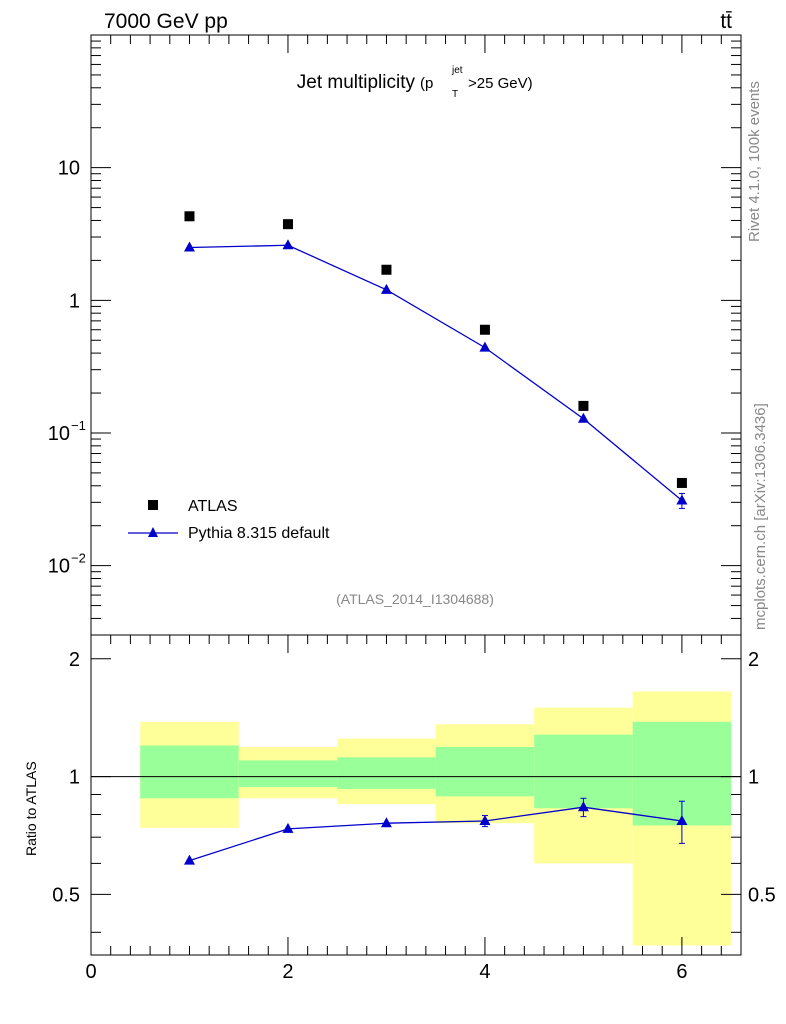 The height and width of the screenshot is (1024, 786). I want to click on legend-marker-atlas, so click(153, 505).